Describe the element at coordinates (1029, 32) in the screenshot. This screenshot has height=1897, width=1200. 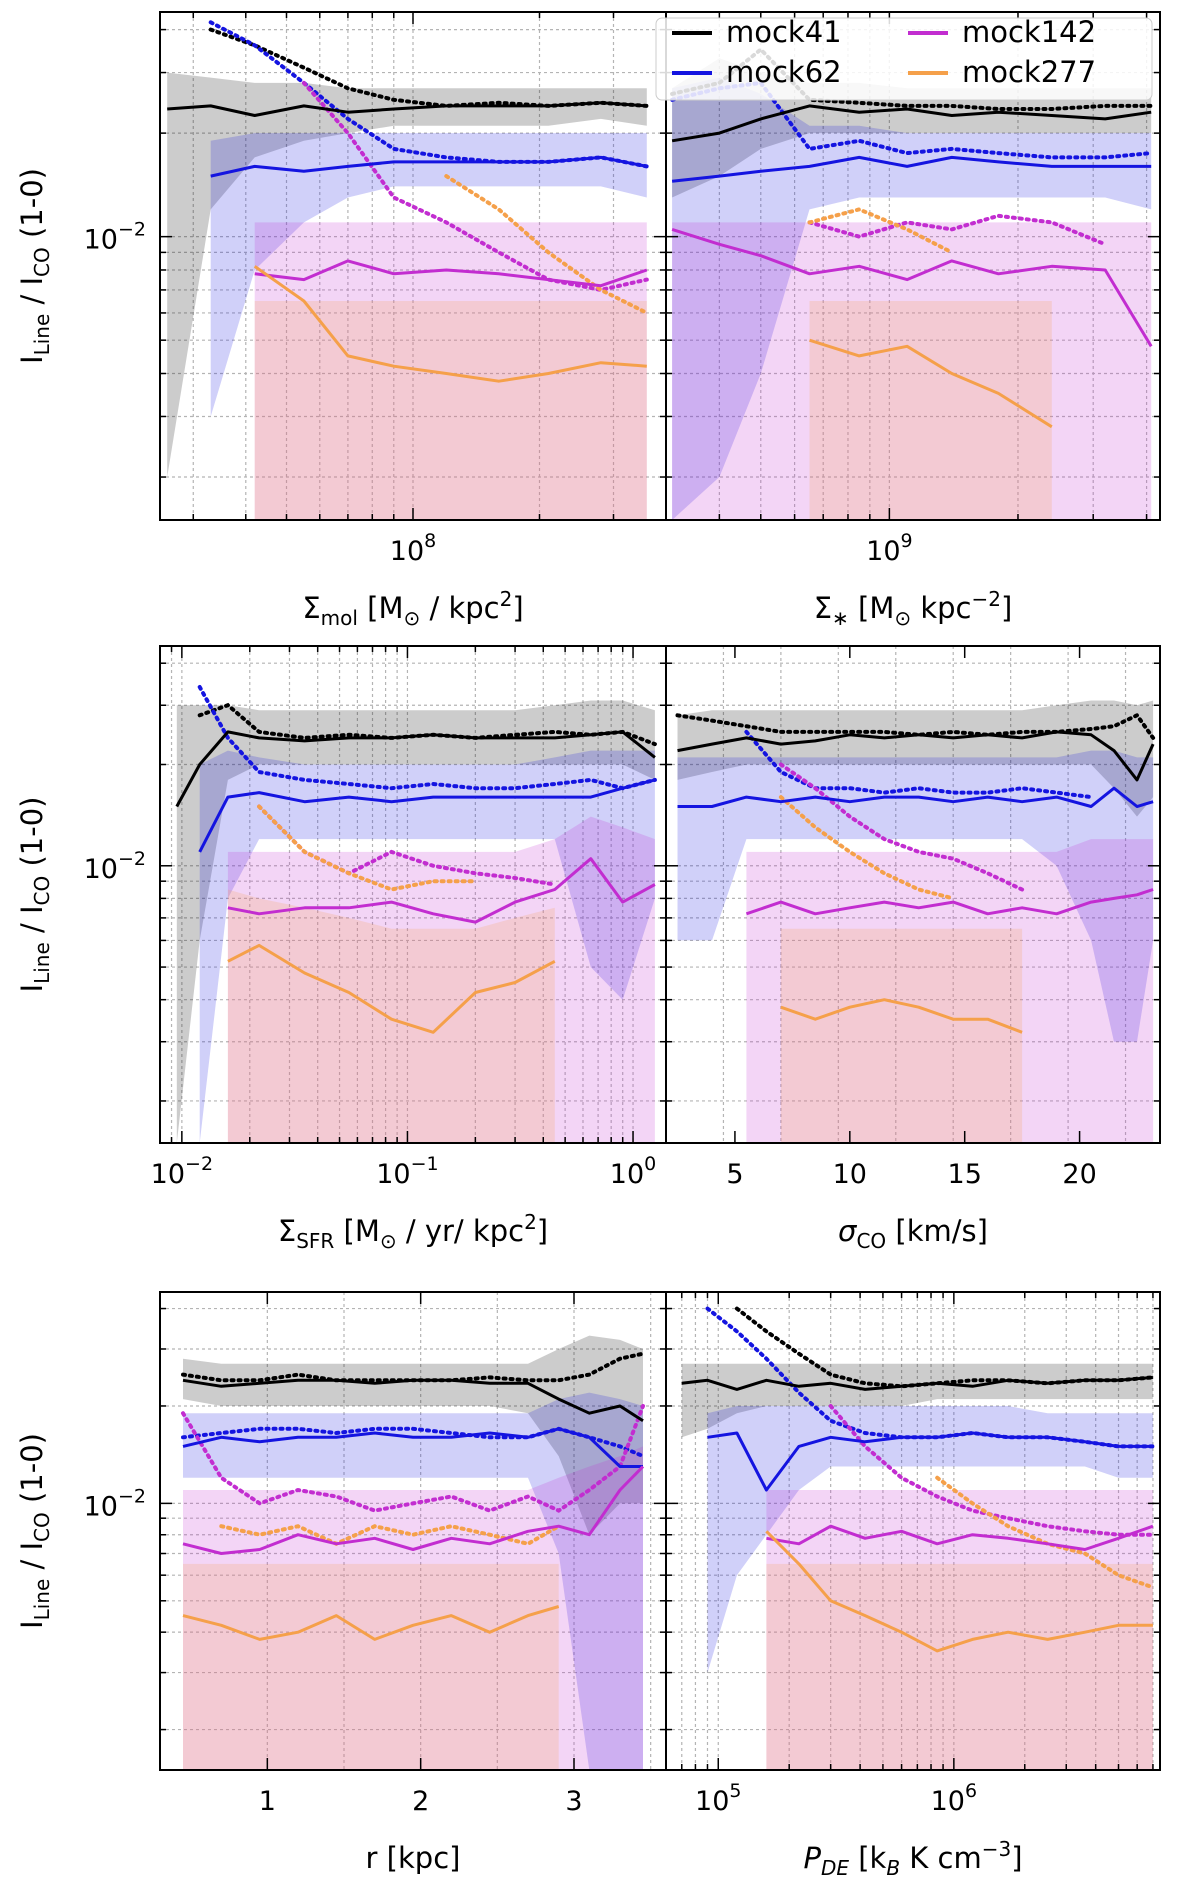
I see `legend-label-mock142: mock142` at that location.